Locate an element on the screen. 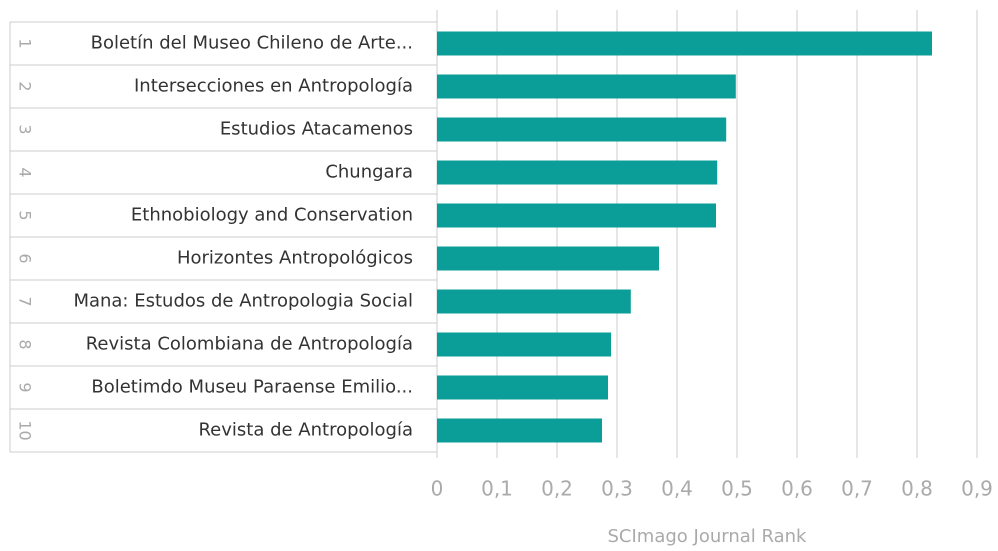 This screenshot has width=998, height=551. category-label: Revista Colombiana de Antropología is located at coordinates (249, 344).